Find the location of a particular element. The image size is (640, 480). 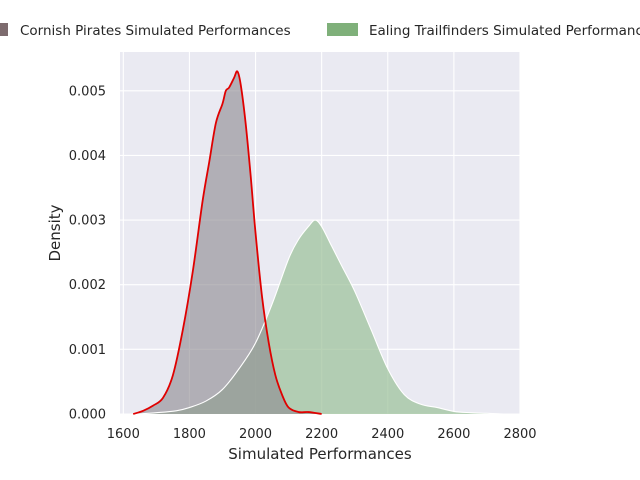

x-tick-label: 1600 is located at coordinates (123, 434).